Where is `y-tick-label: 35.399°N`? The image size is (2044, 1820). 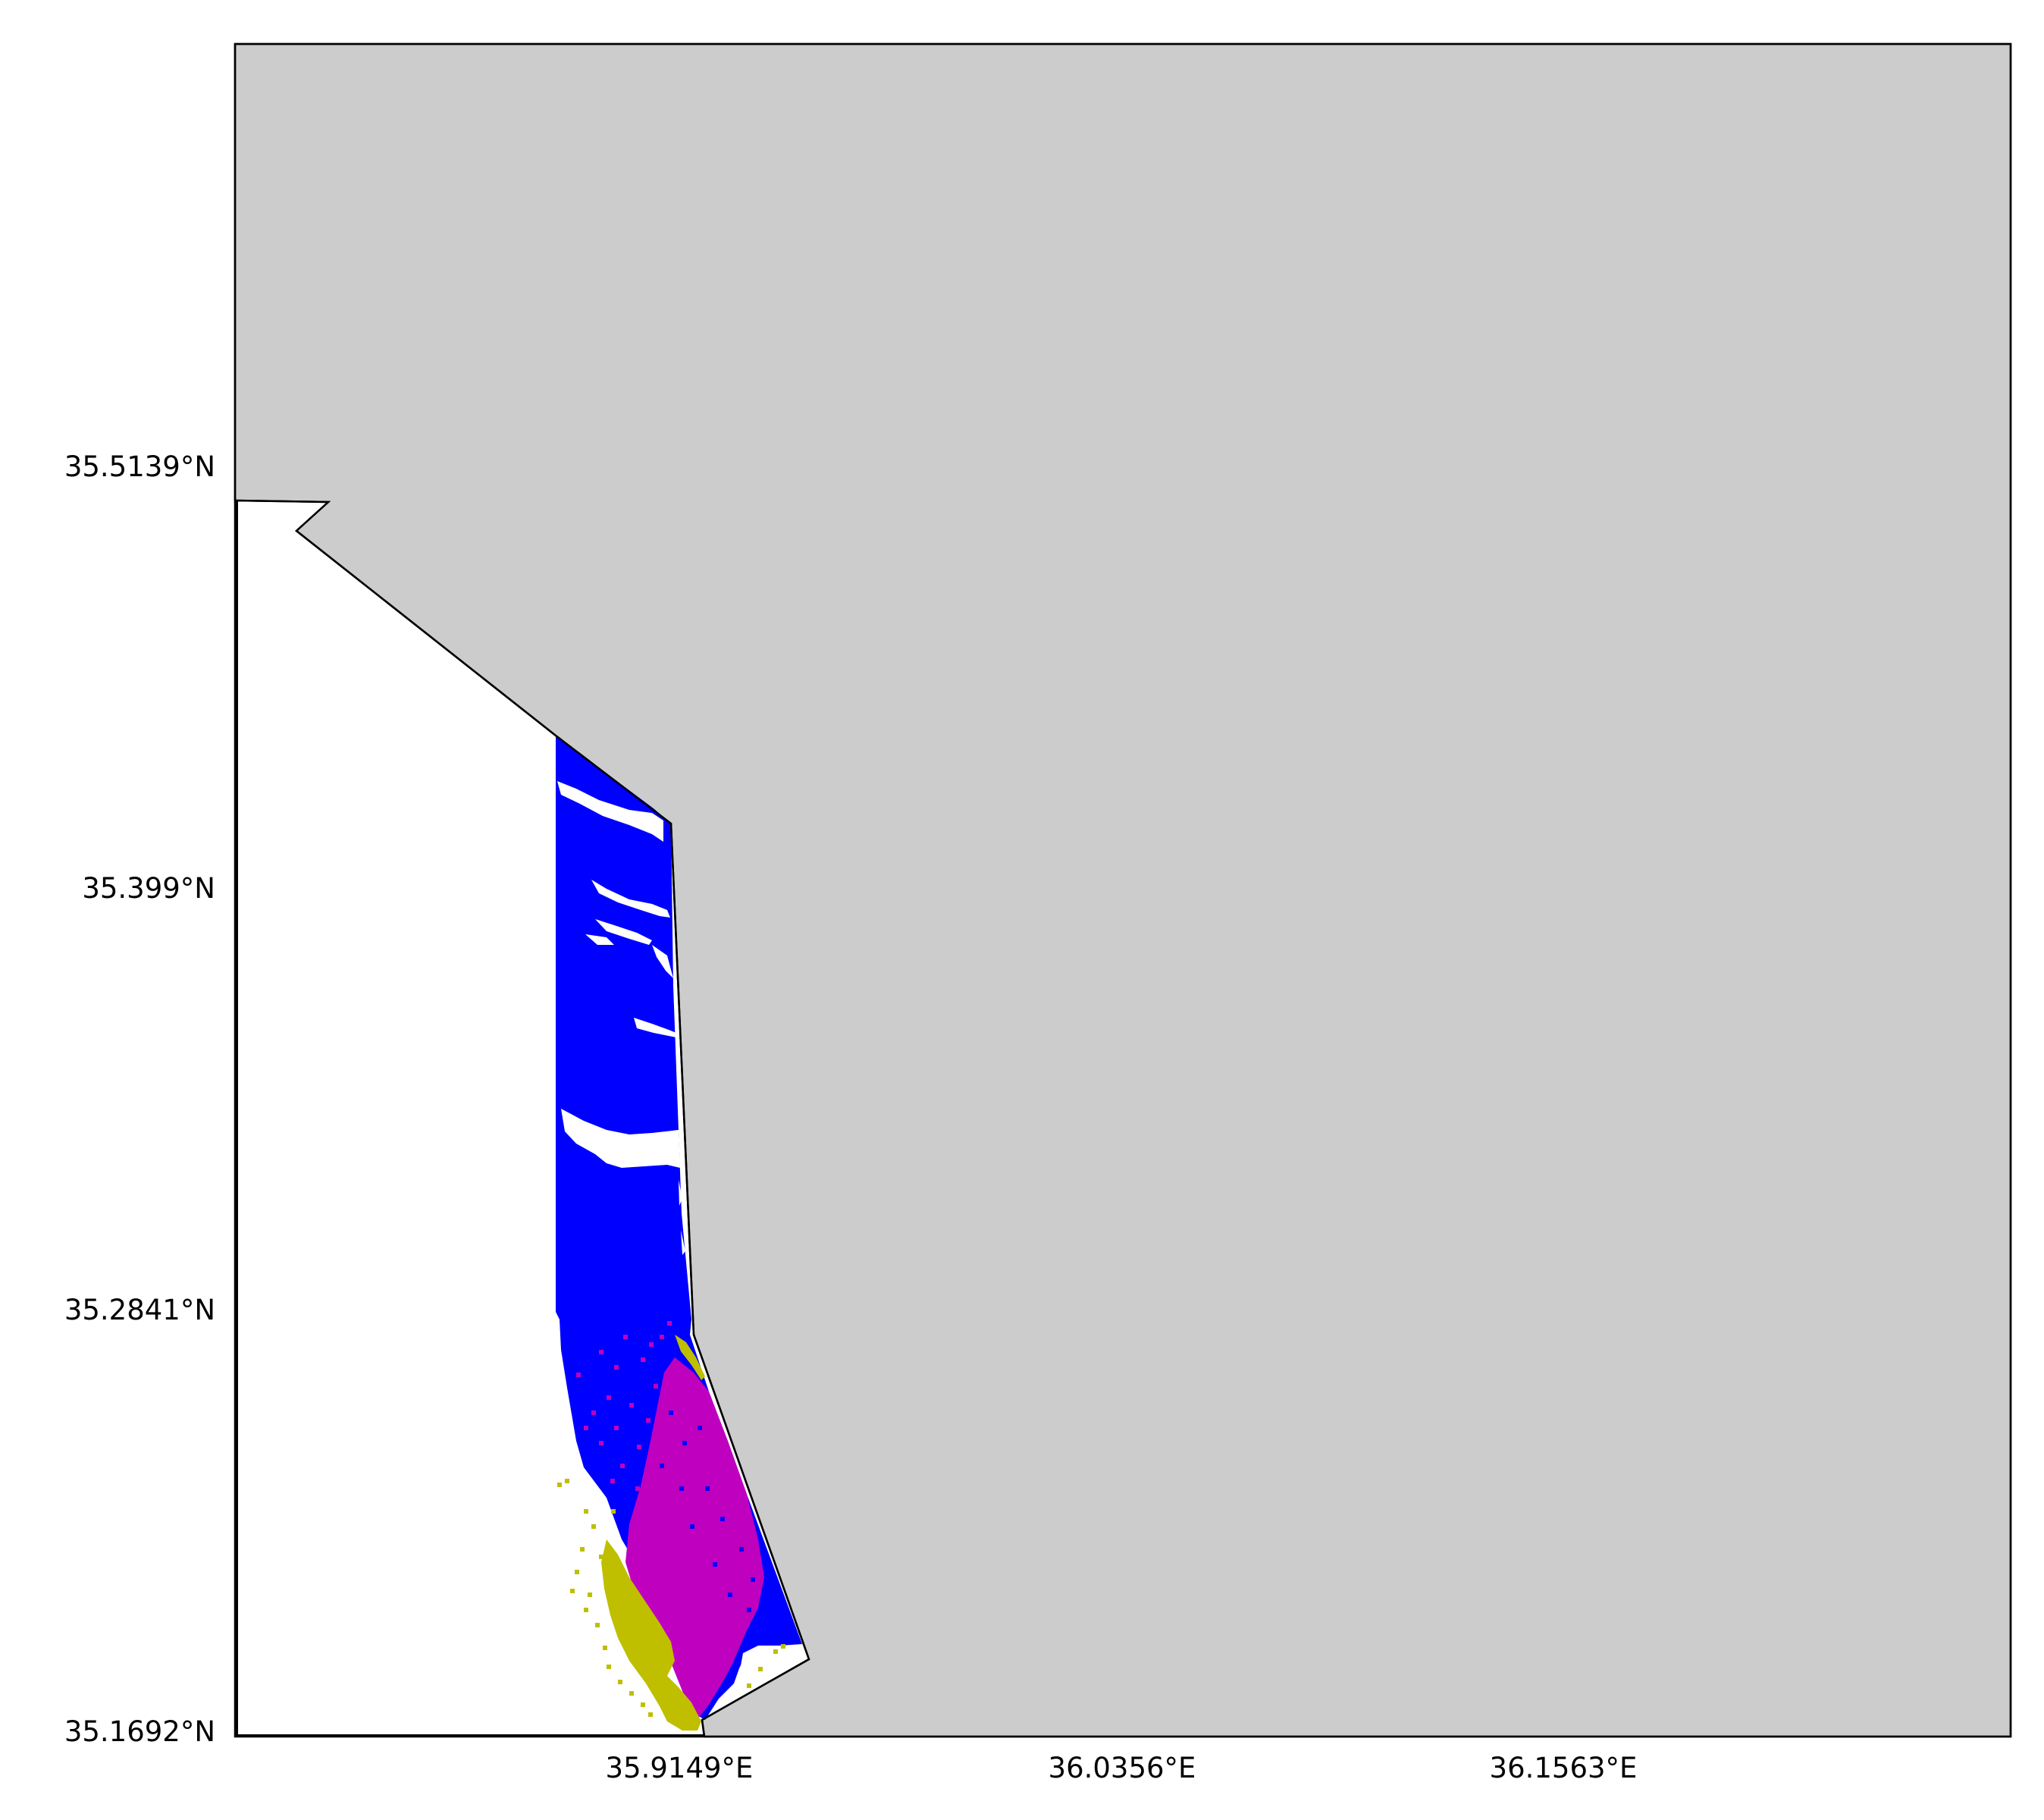 y-tick-label: 35.399°N is located at coordinates (148, 888).